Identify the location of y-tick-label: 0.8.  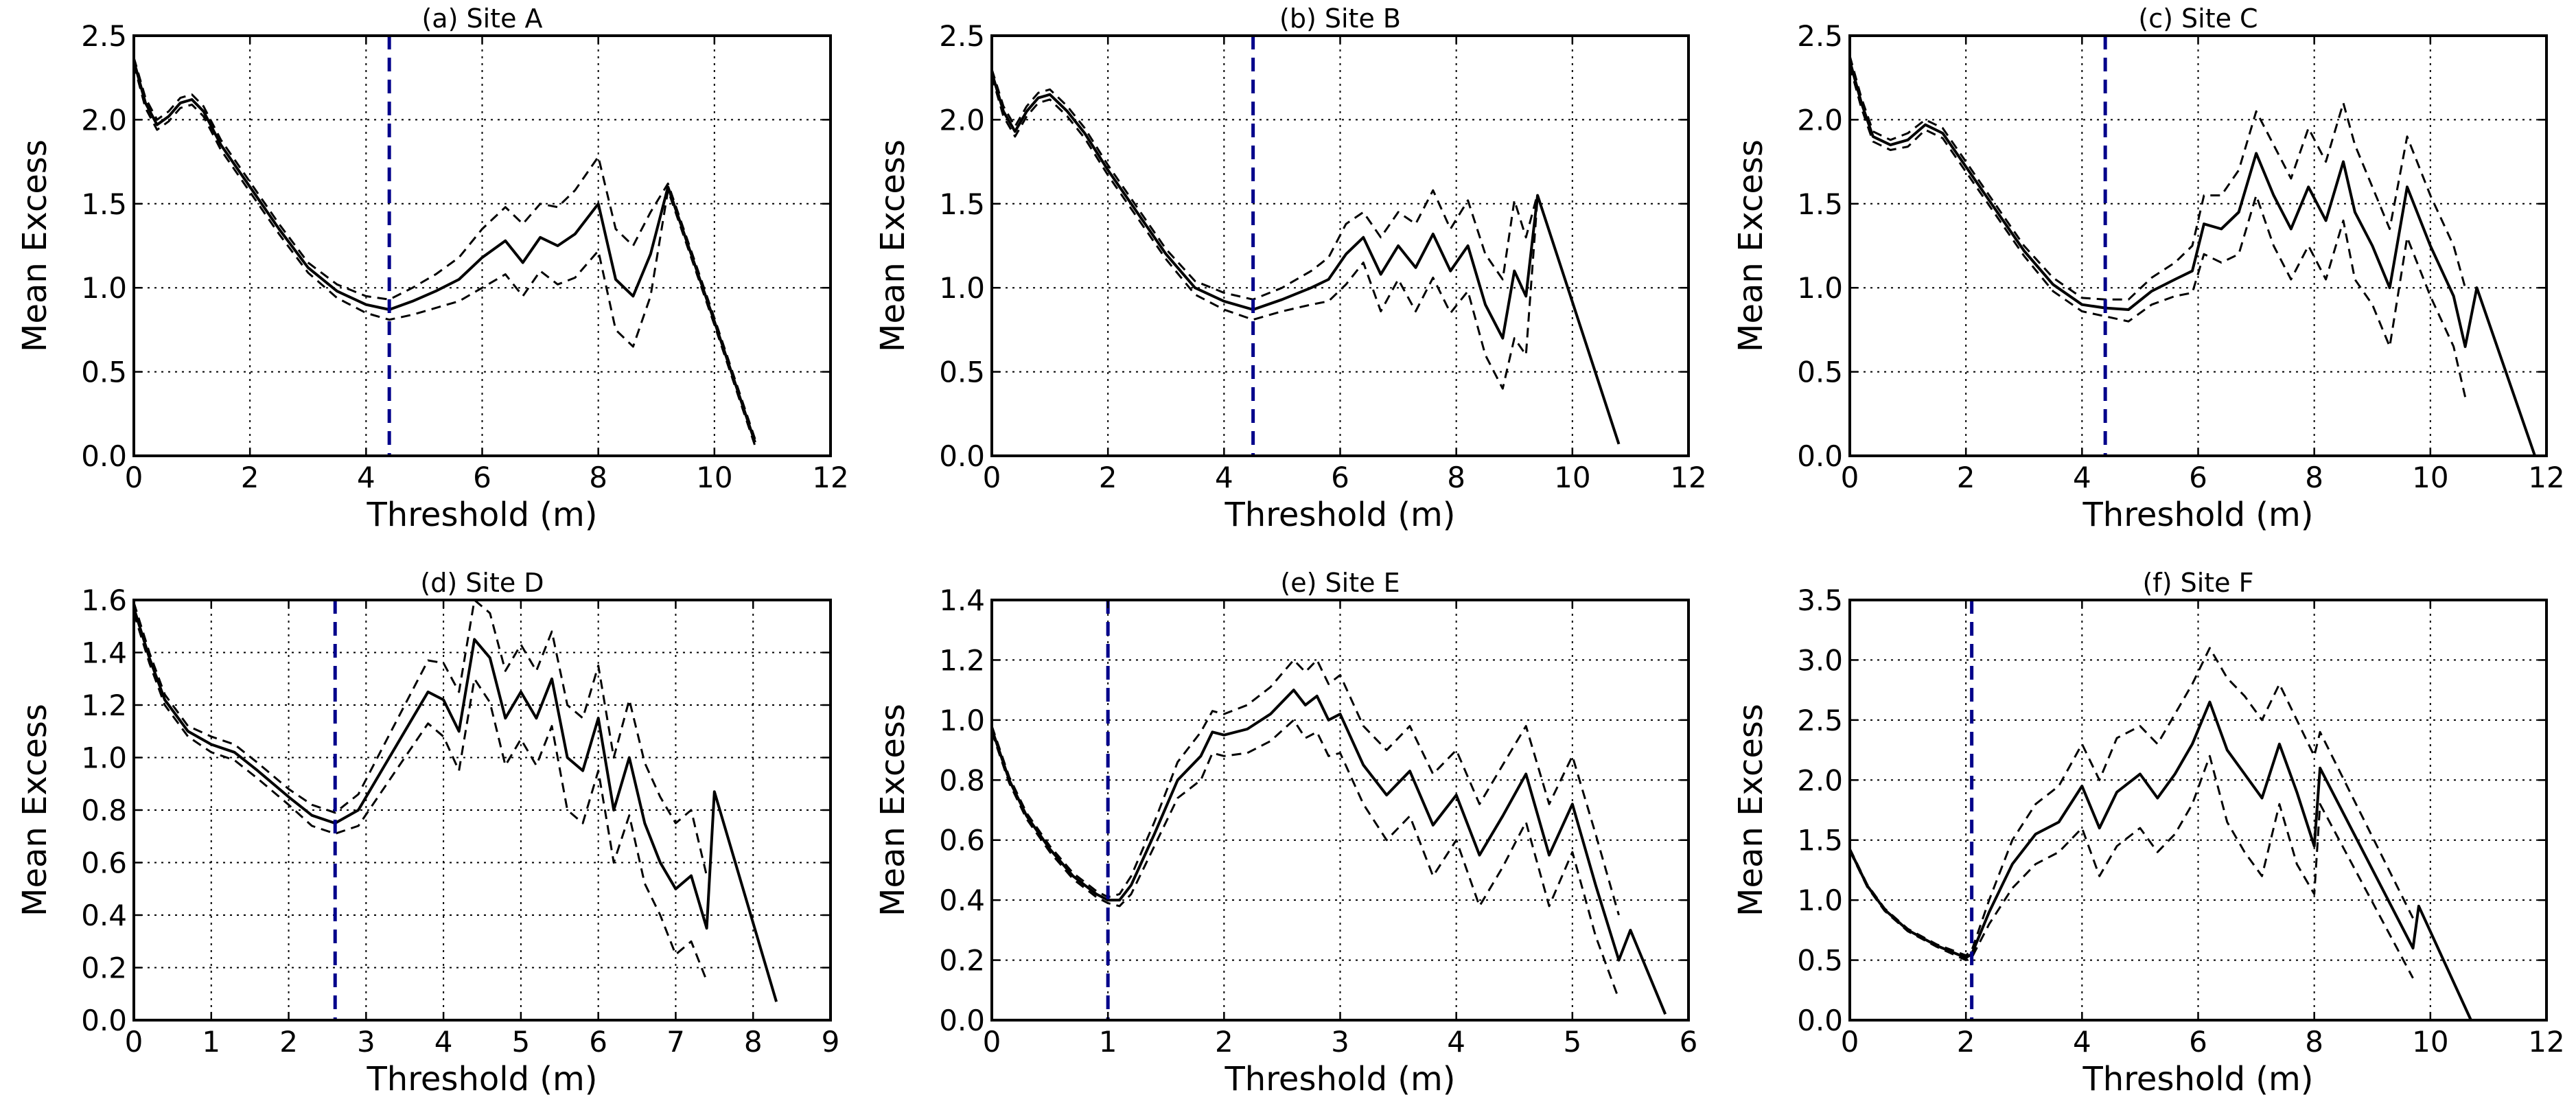
(962, 780).